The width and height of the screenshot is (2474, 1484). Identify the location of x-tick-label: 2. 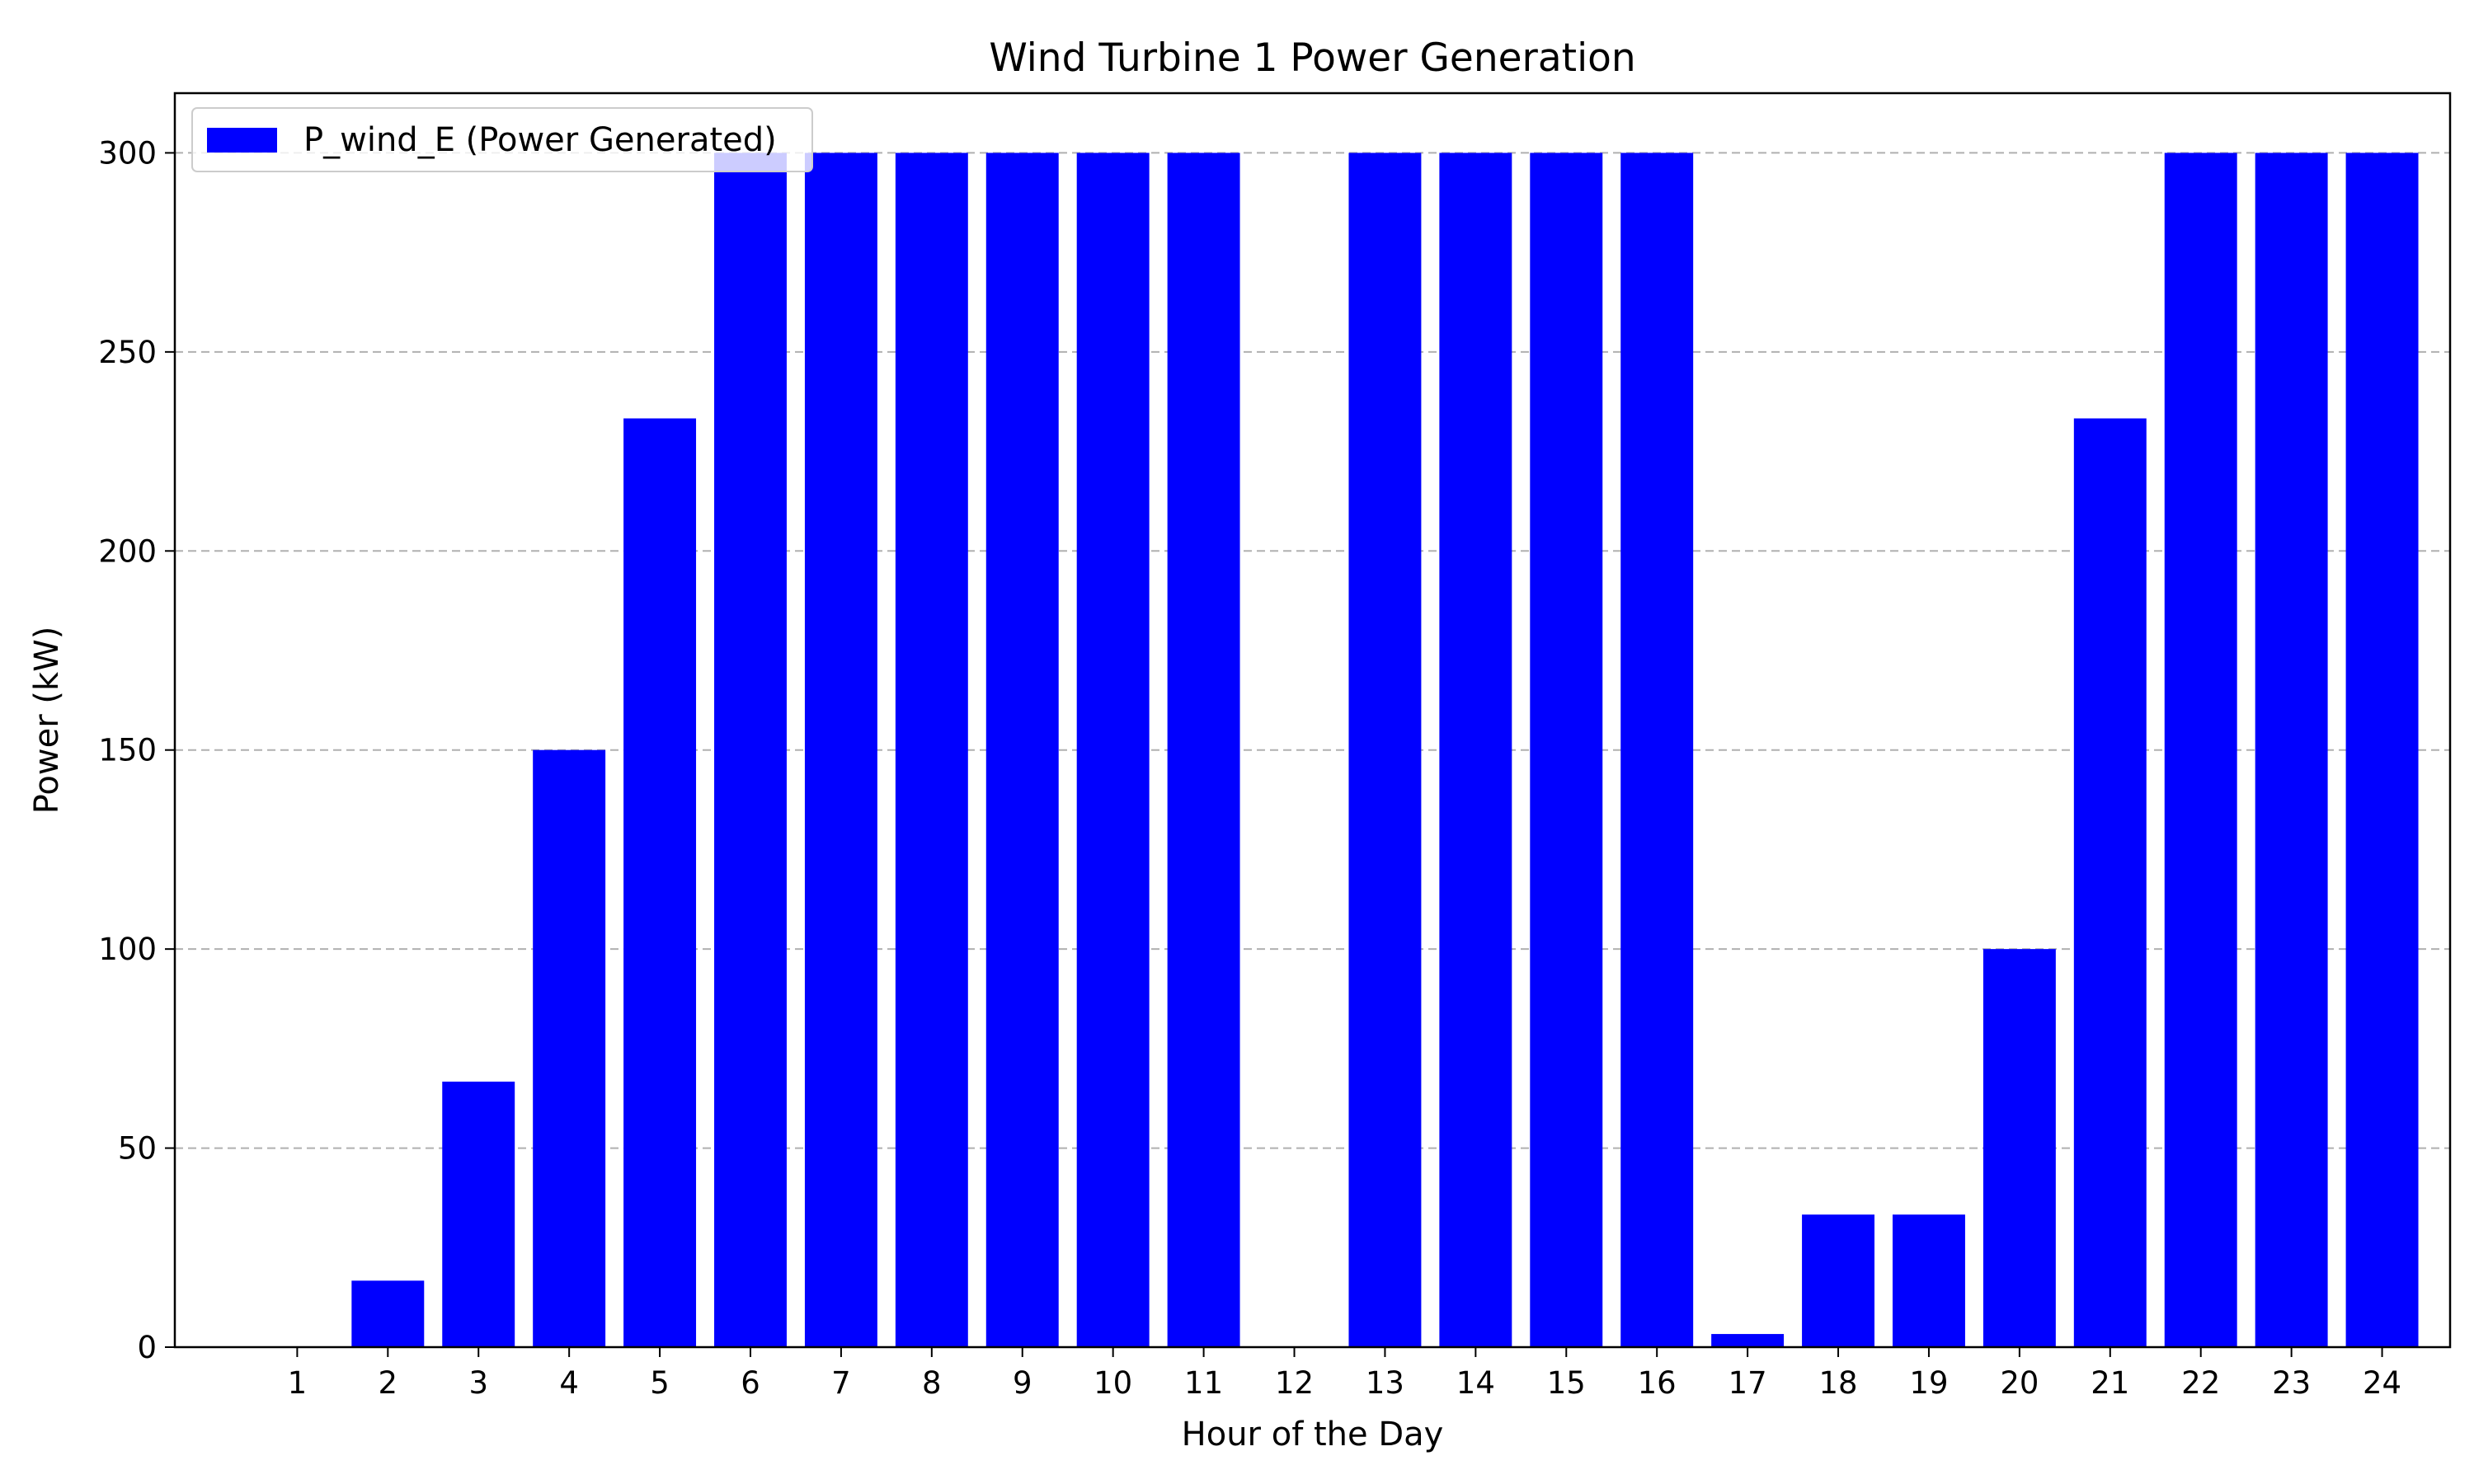
(388, 1383).